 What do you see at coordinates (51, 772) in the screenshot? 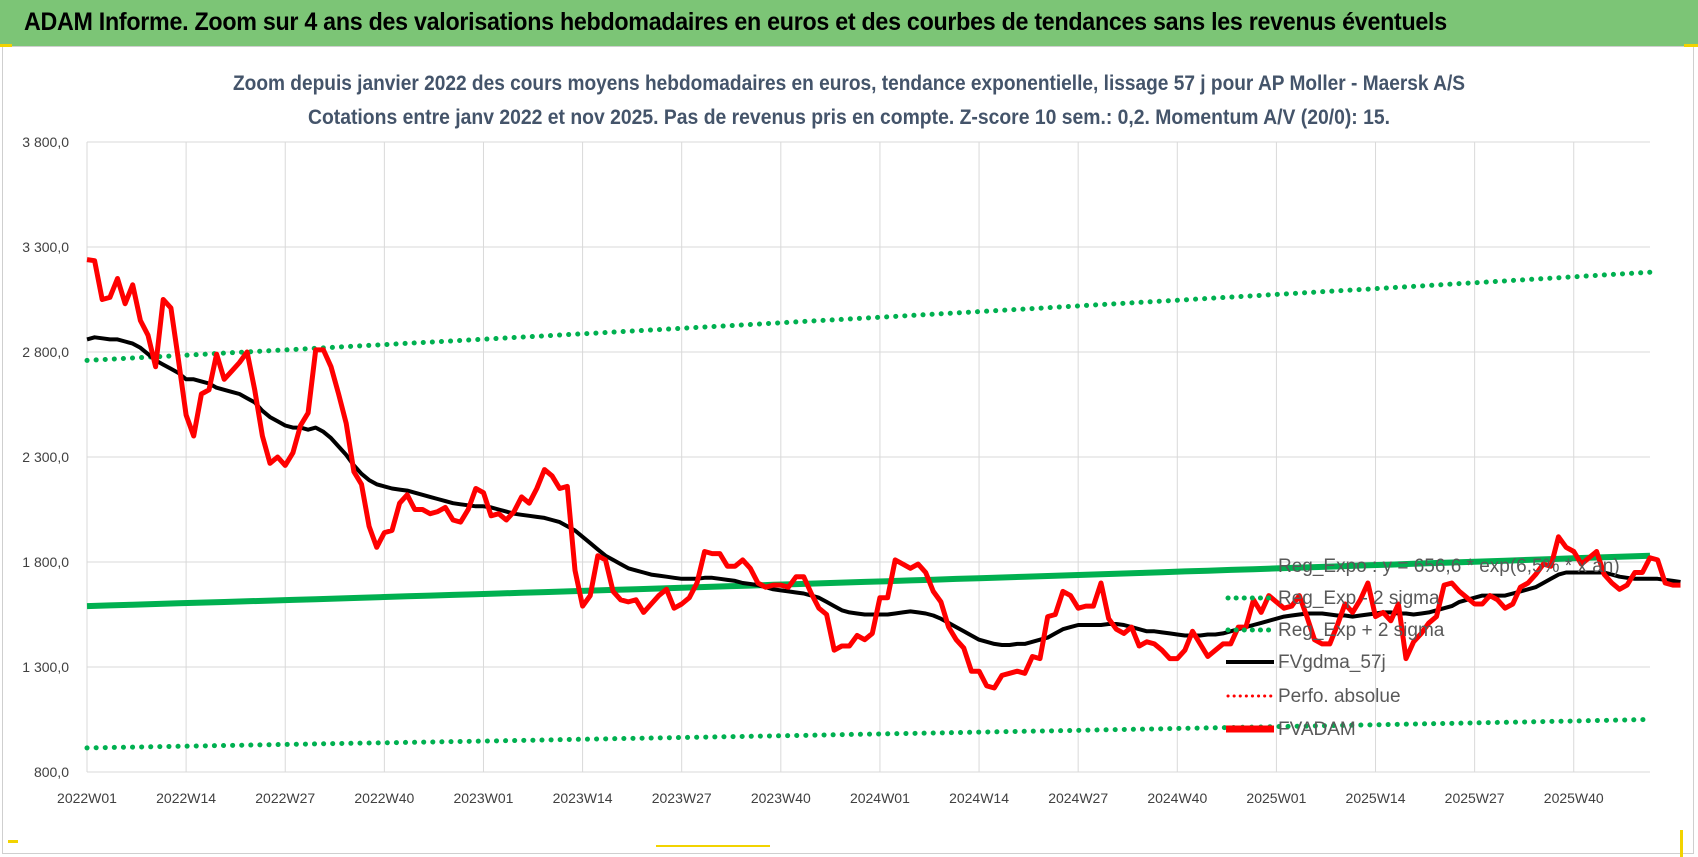
I see `y-tick-label: 800,0` at bounding box center [51, 772].